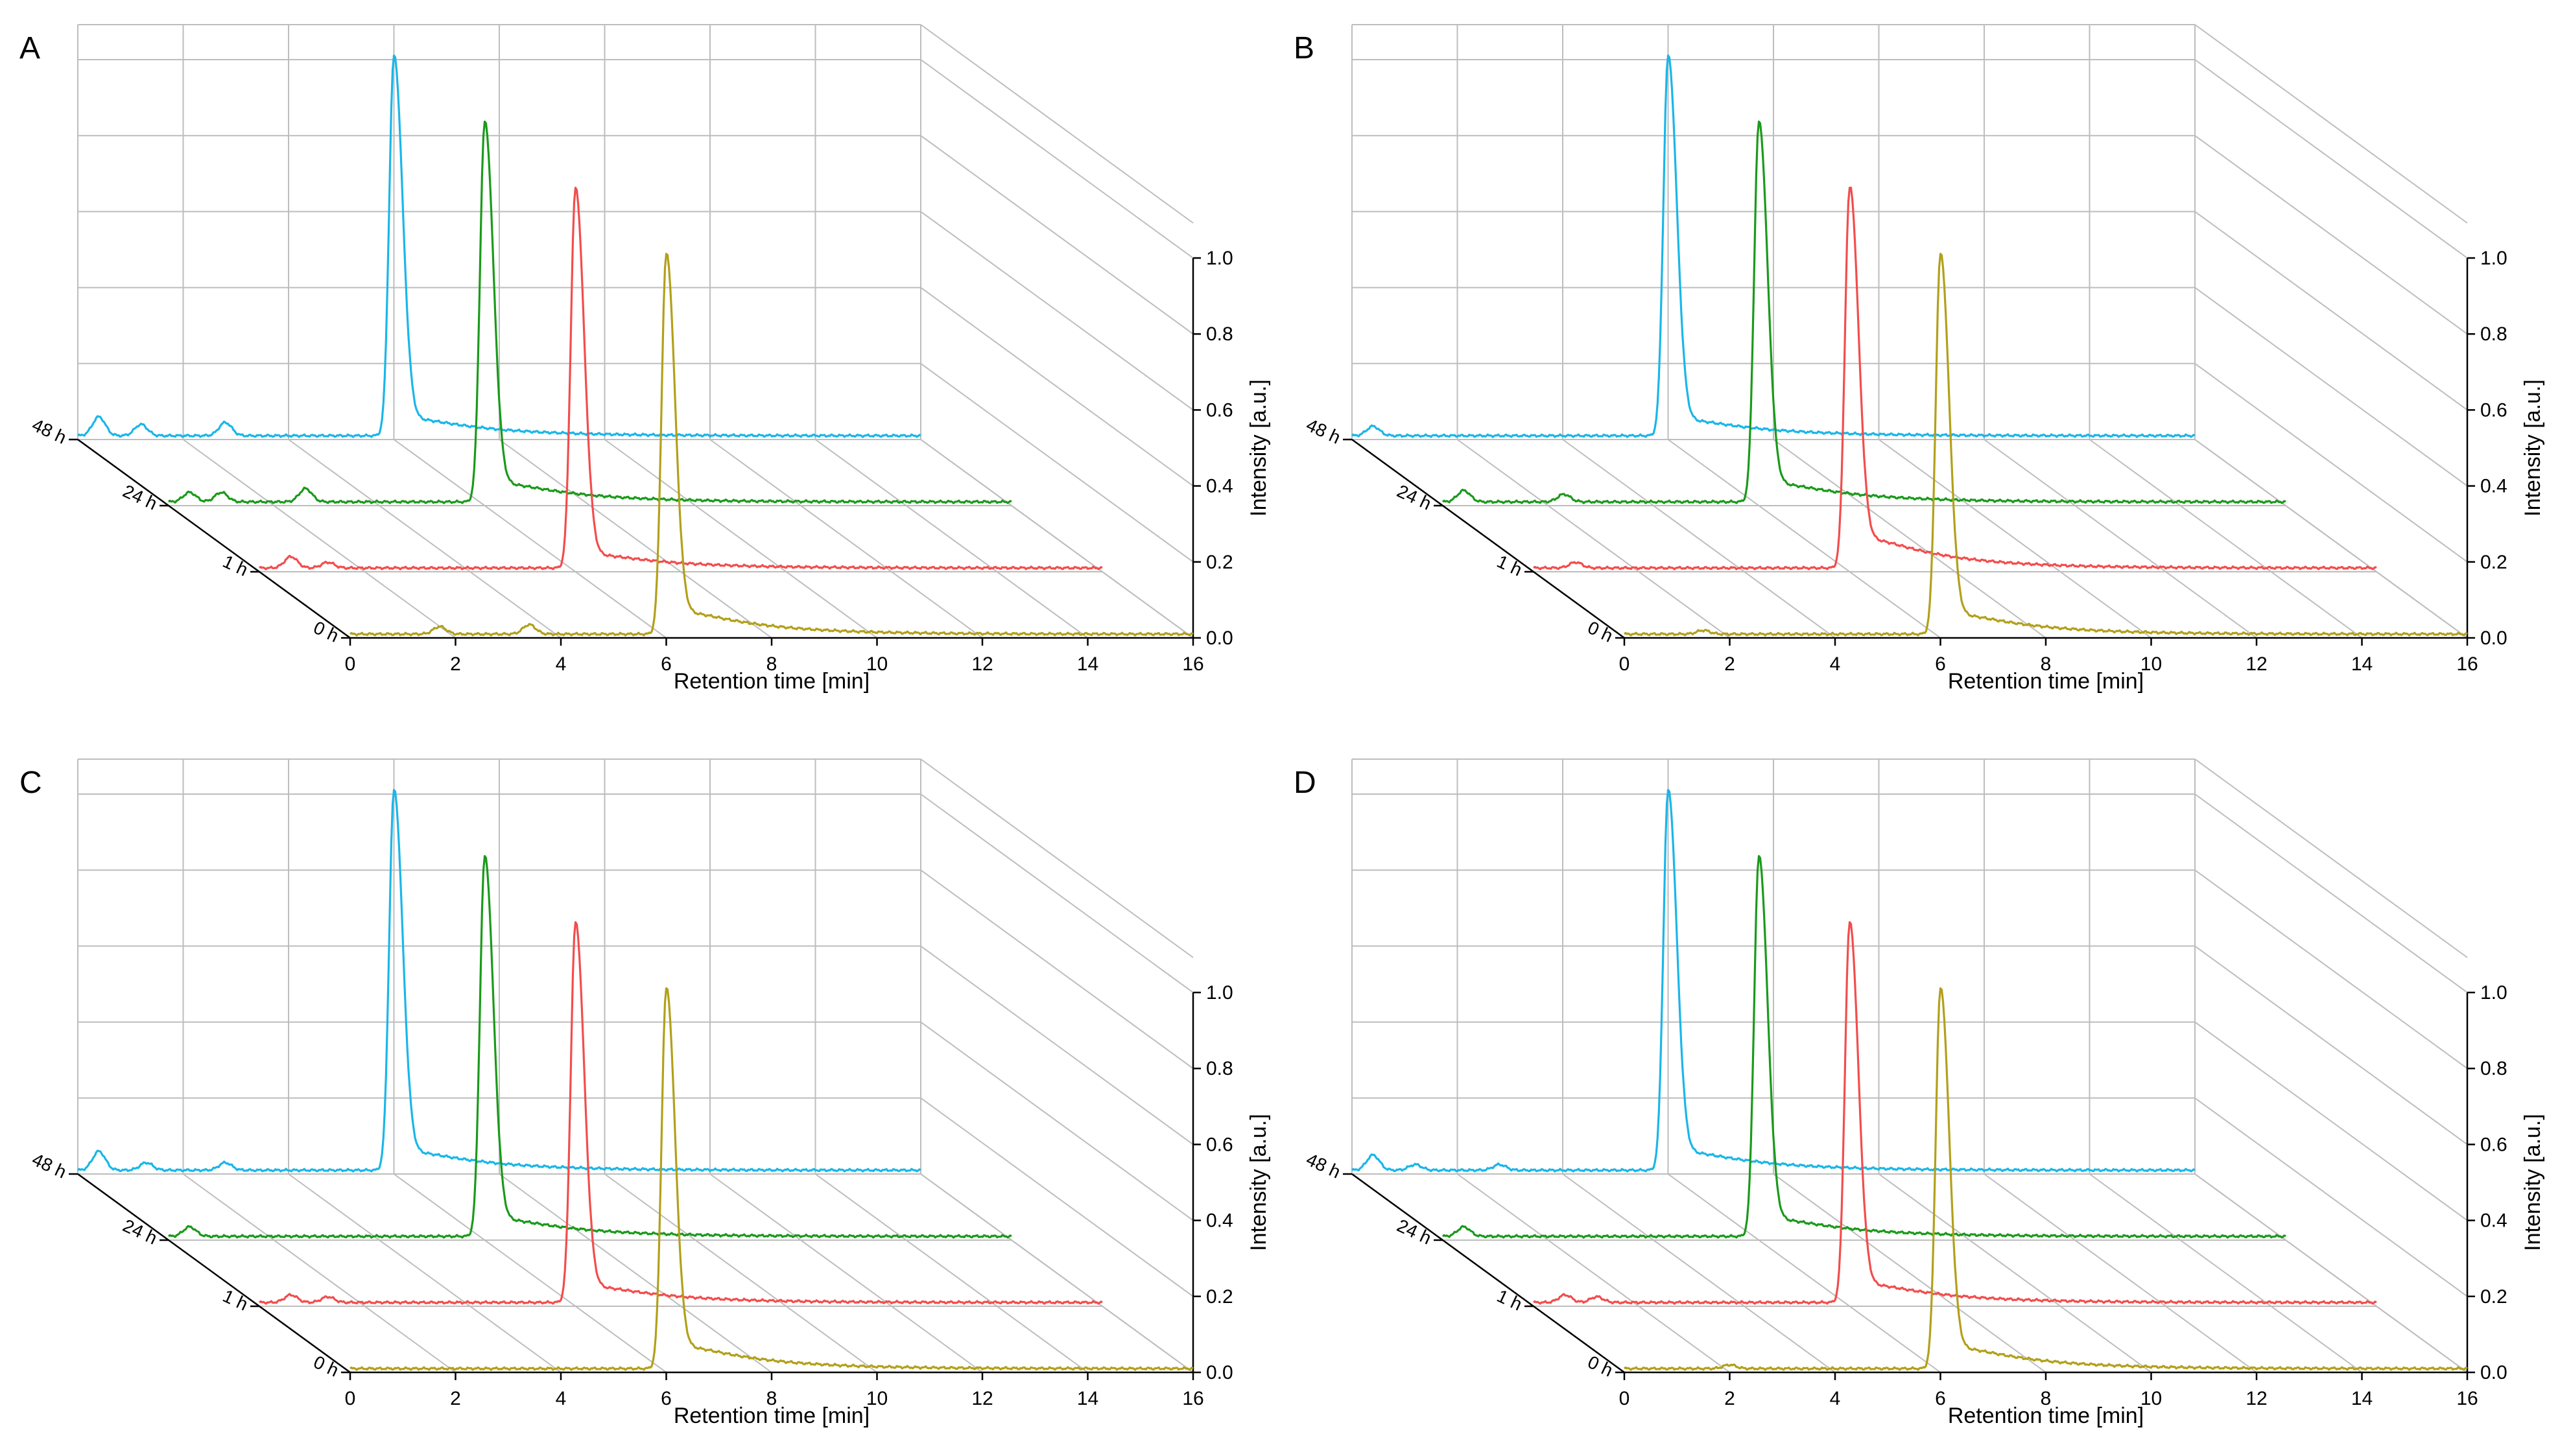 The height and width of the screenshot is (1456, 2560). What do you see at coordinates (1304, 48) in the screenshot?
I see `panel-label: B` at bounding box center [1304, 48].